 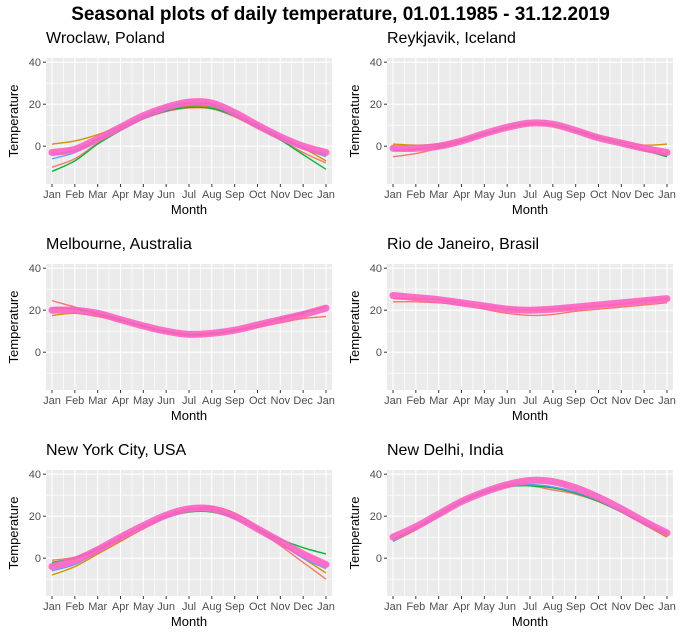 I want to click on panel-title: New York City, USA, so click(x=116, y=450).